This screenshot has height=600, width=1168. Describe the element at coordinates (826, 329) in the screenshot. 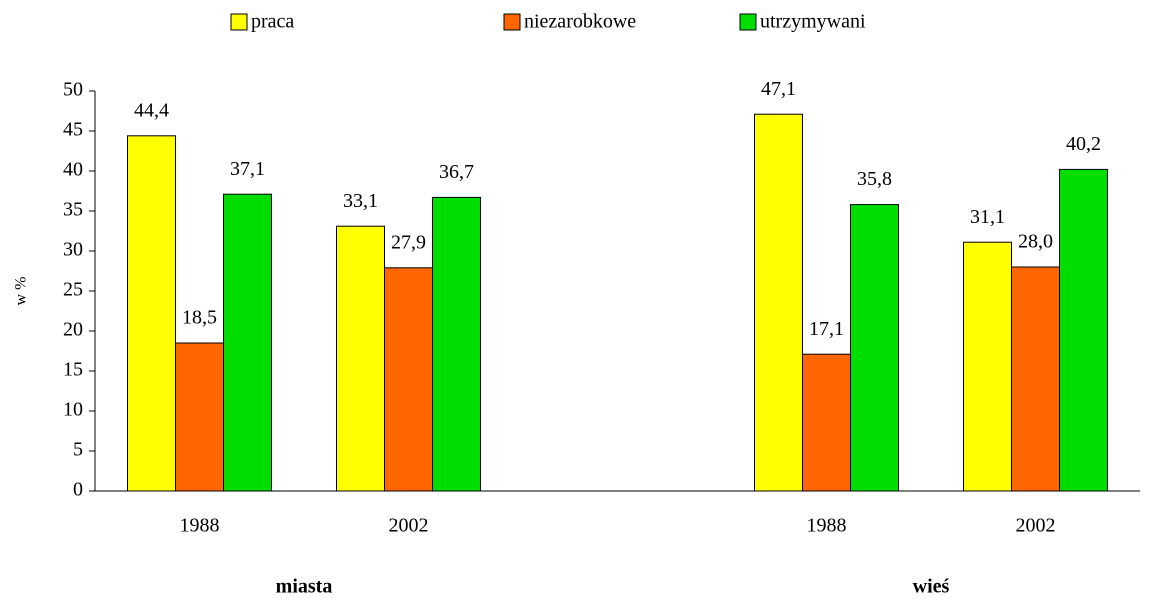

I see `data-label: 17,1` at that location.